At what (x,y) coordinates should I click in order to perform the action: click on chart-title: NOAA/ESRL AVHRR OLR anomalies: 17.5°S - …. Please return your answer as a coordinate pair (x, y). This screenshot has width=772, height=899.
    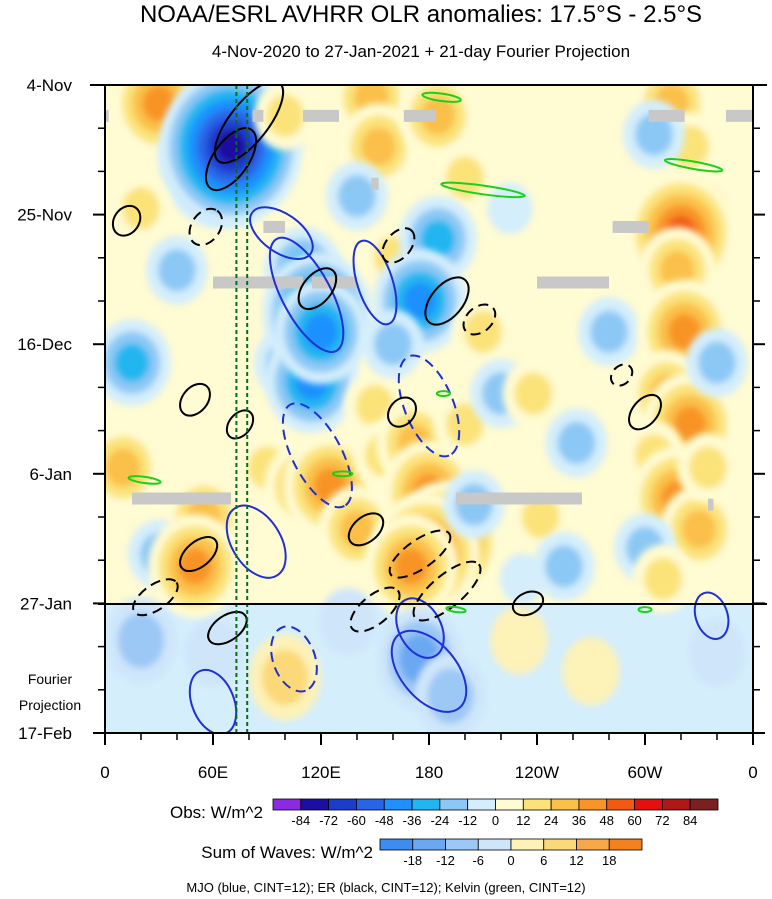
    Looking at the image, I should click on (421, 14).